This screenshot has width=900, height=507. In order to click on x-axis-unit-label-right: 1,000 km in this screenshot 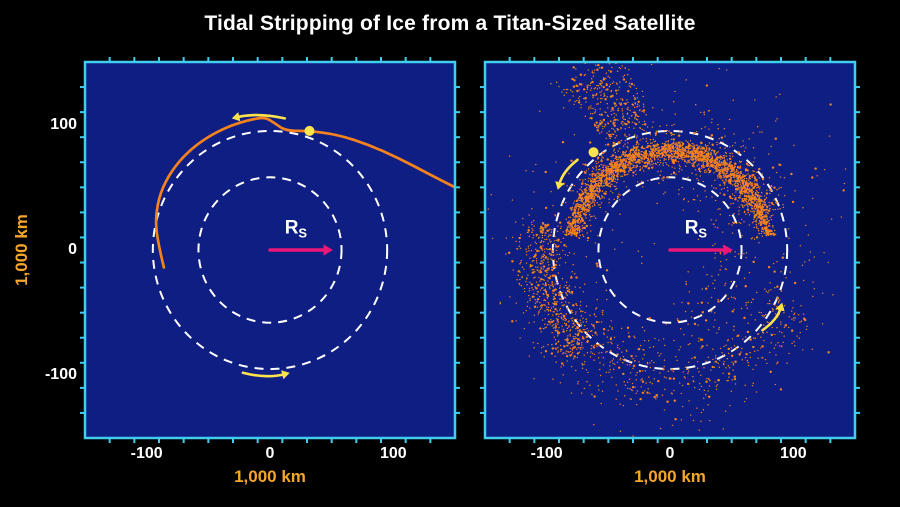, I will do `click(670, 476)`.